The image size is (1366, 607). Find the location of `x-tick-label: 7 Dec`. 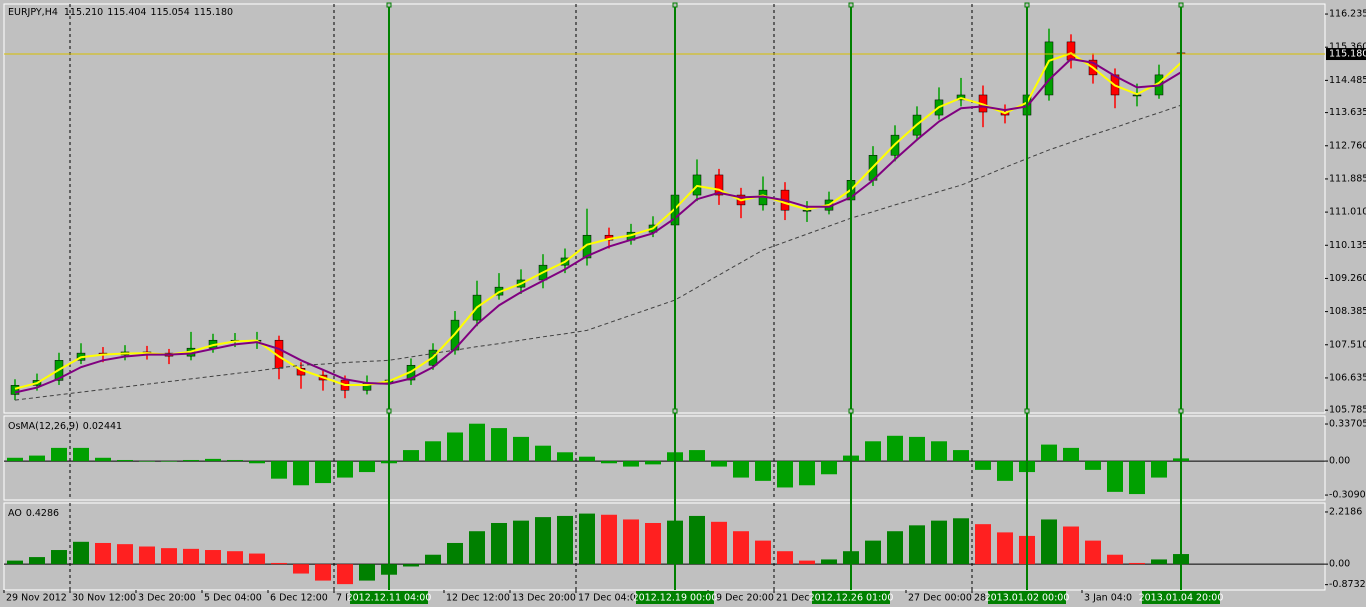

x-tick-label: 7 Dec is located at coordinates (349, 598).